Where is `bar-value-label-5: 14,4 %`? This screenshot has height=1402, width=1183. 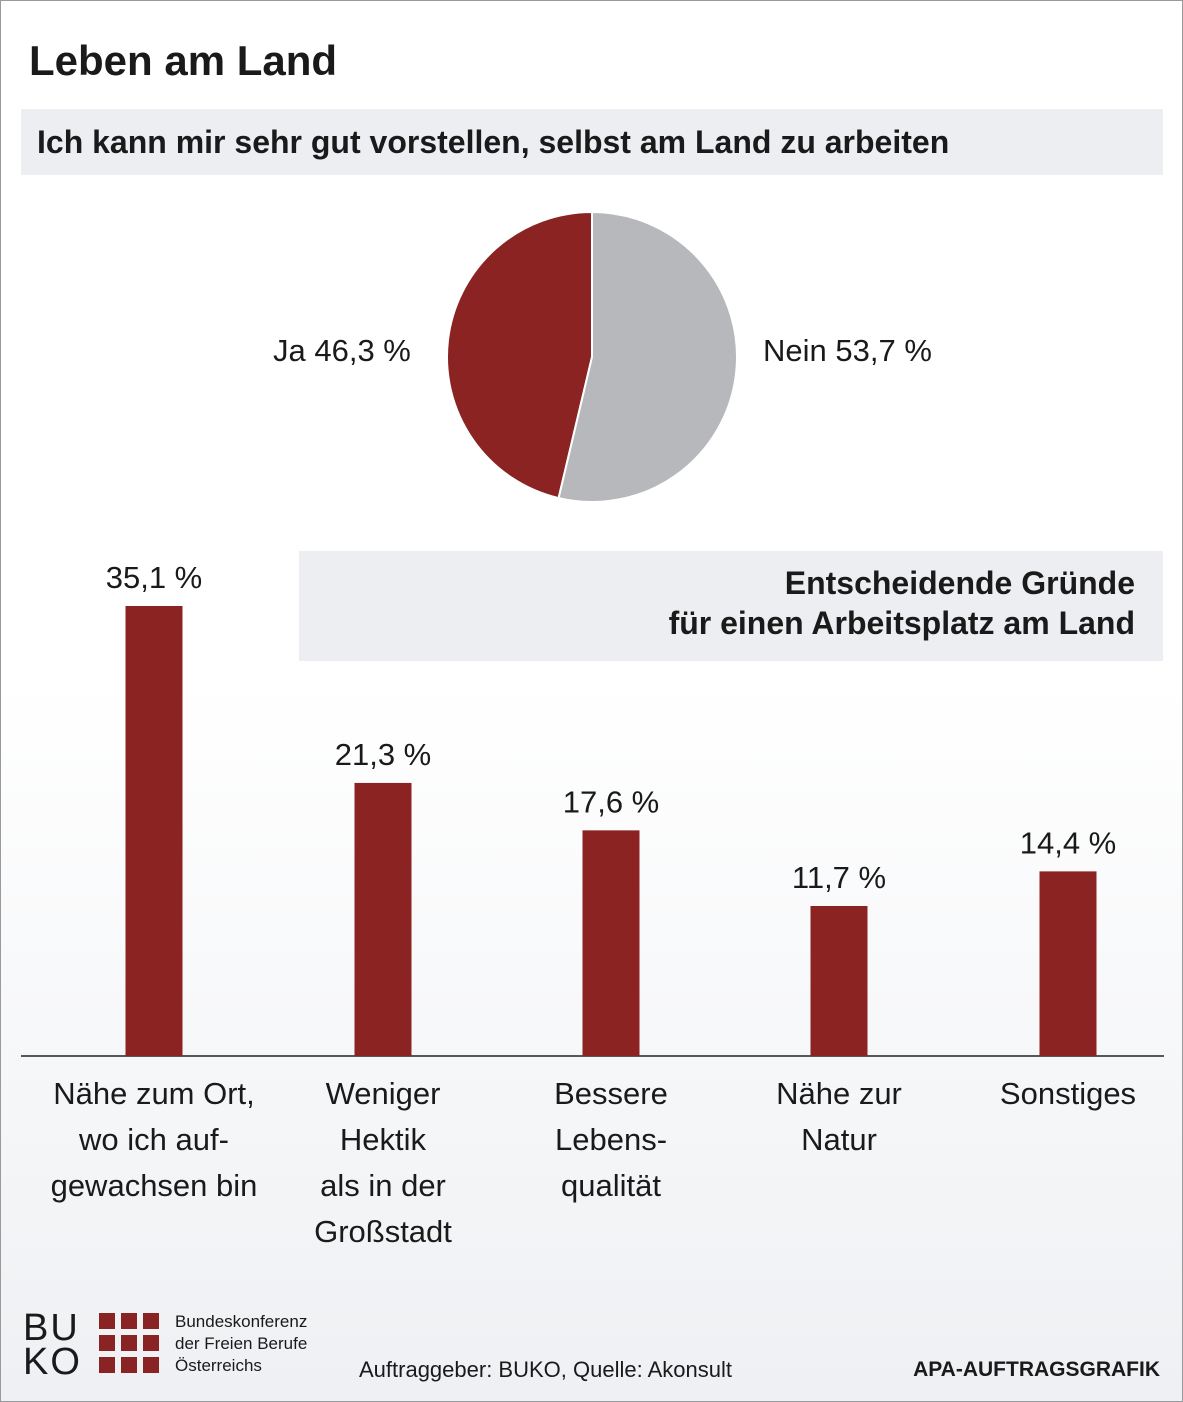
bar-value-label-5: 14,4 % is located at coordinates (1068, 842).